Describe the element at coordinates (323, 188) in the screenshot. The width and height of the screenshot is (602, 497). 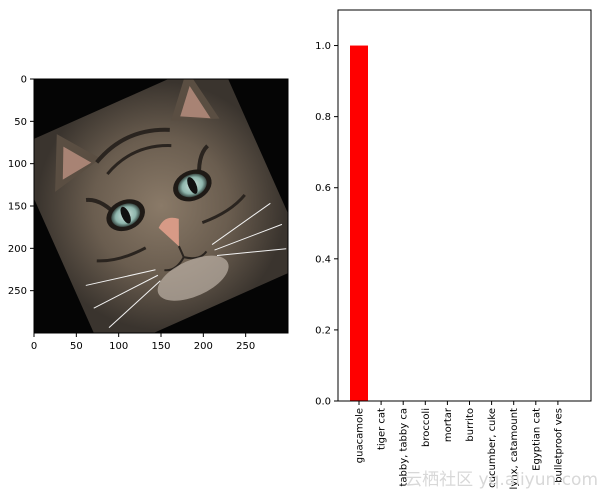
I see `bar-y-tick-label: 0.6` at that location.